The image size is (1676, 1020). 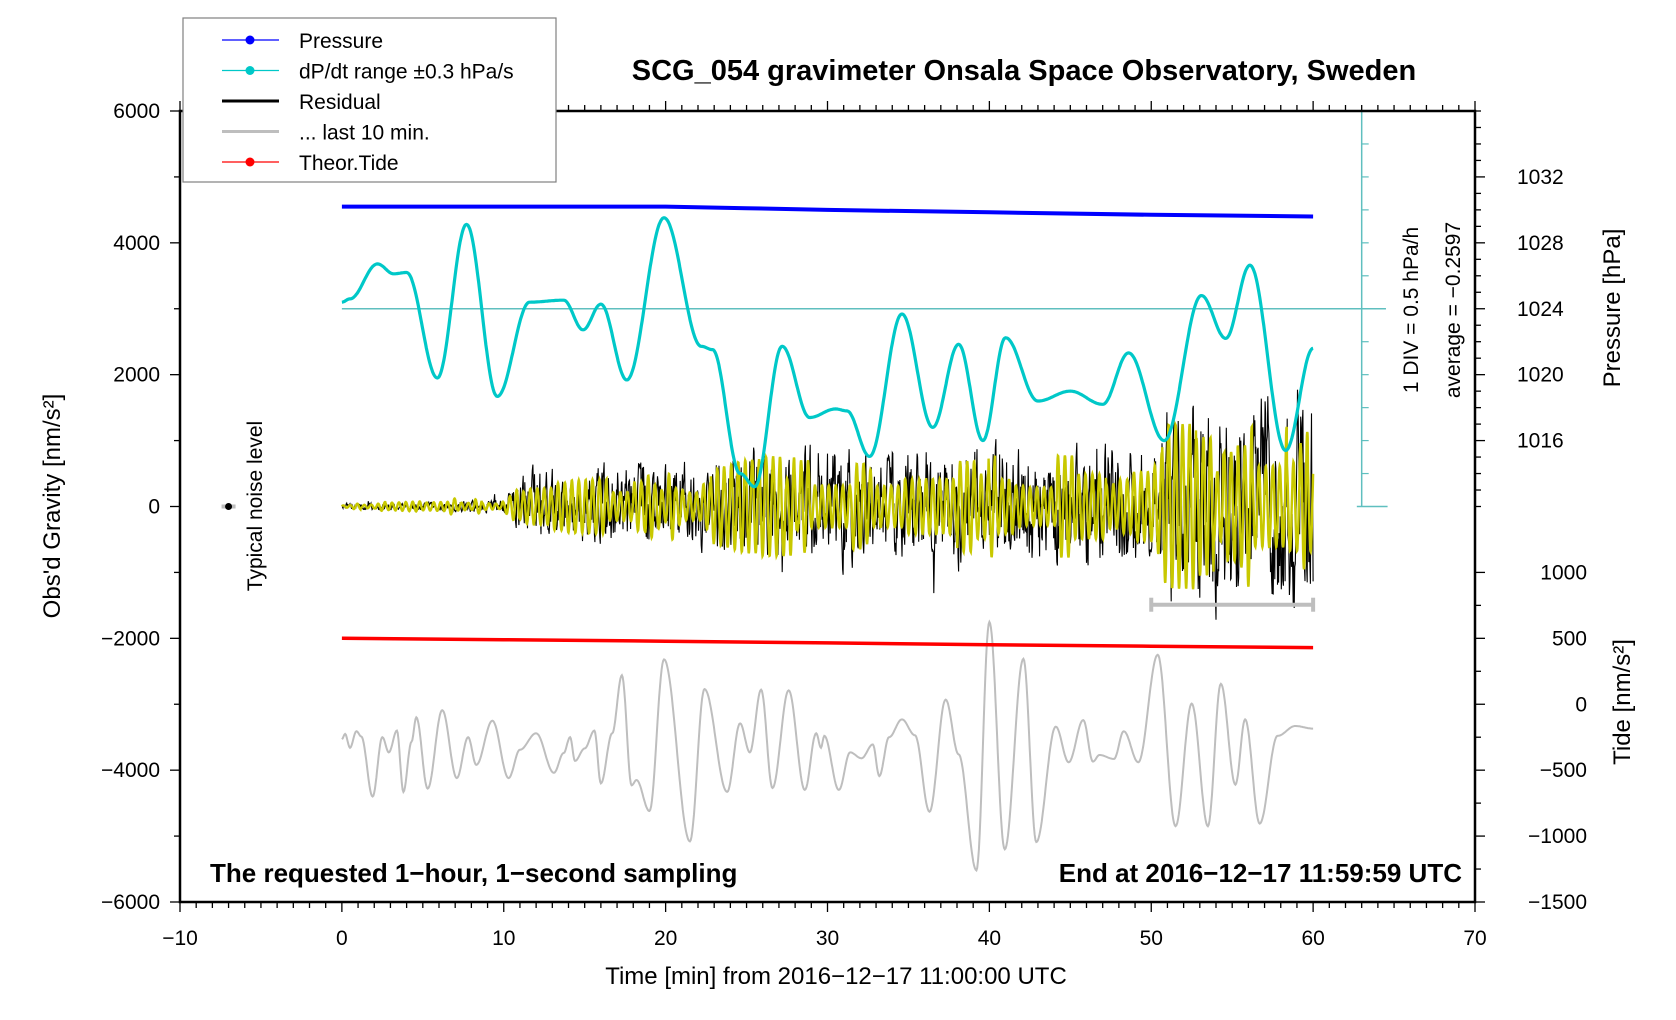 I want to click on end-time-note: End at 2016−12−17 11:59:59 UTC, so click(x=1260, y=873).